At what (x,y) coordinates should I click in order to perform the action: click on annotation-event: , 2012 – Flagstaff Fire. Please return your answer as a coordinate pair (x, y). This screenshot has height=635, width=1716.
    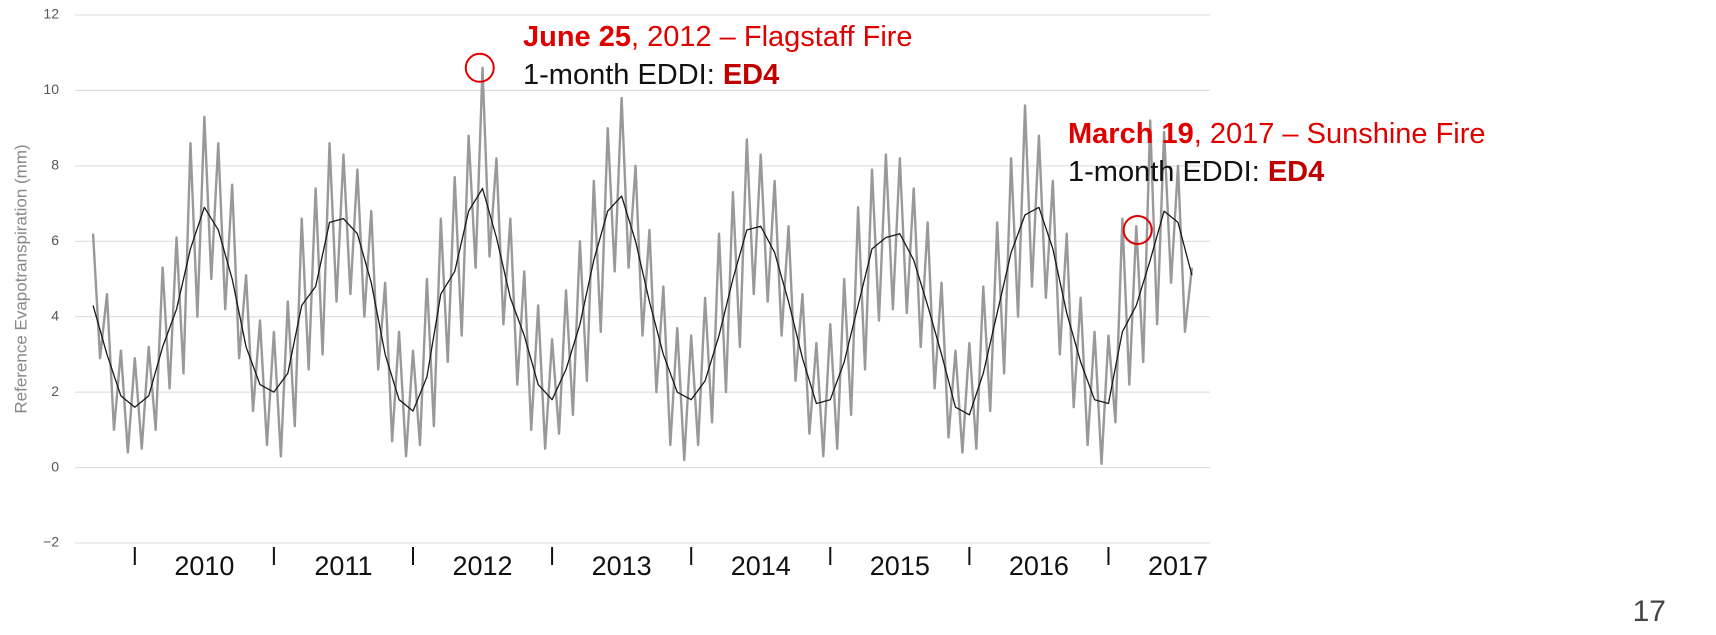
    Looking at the image, I should click on (772, 37).